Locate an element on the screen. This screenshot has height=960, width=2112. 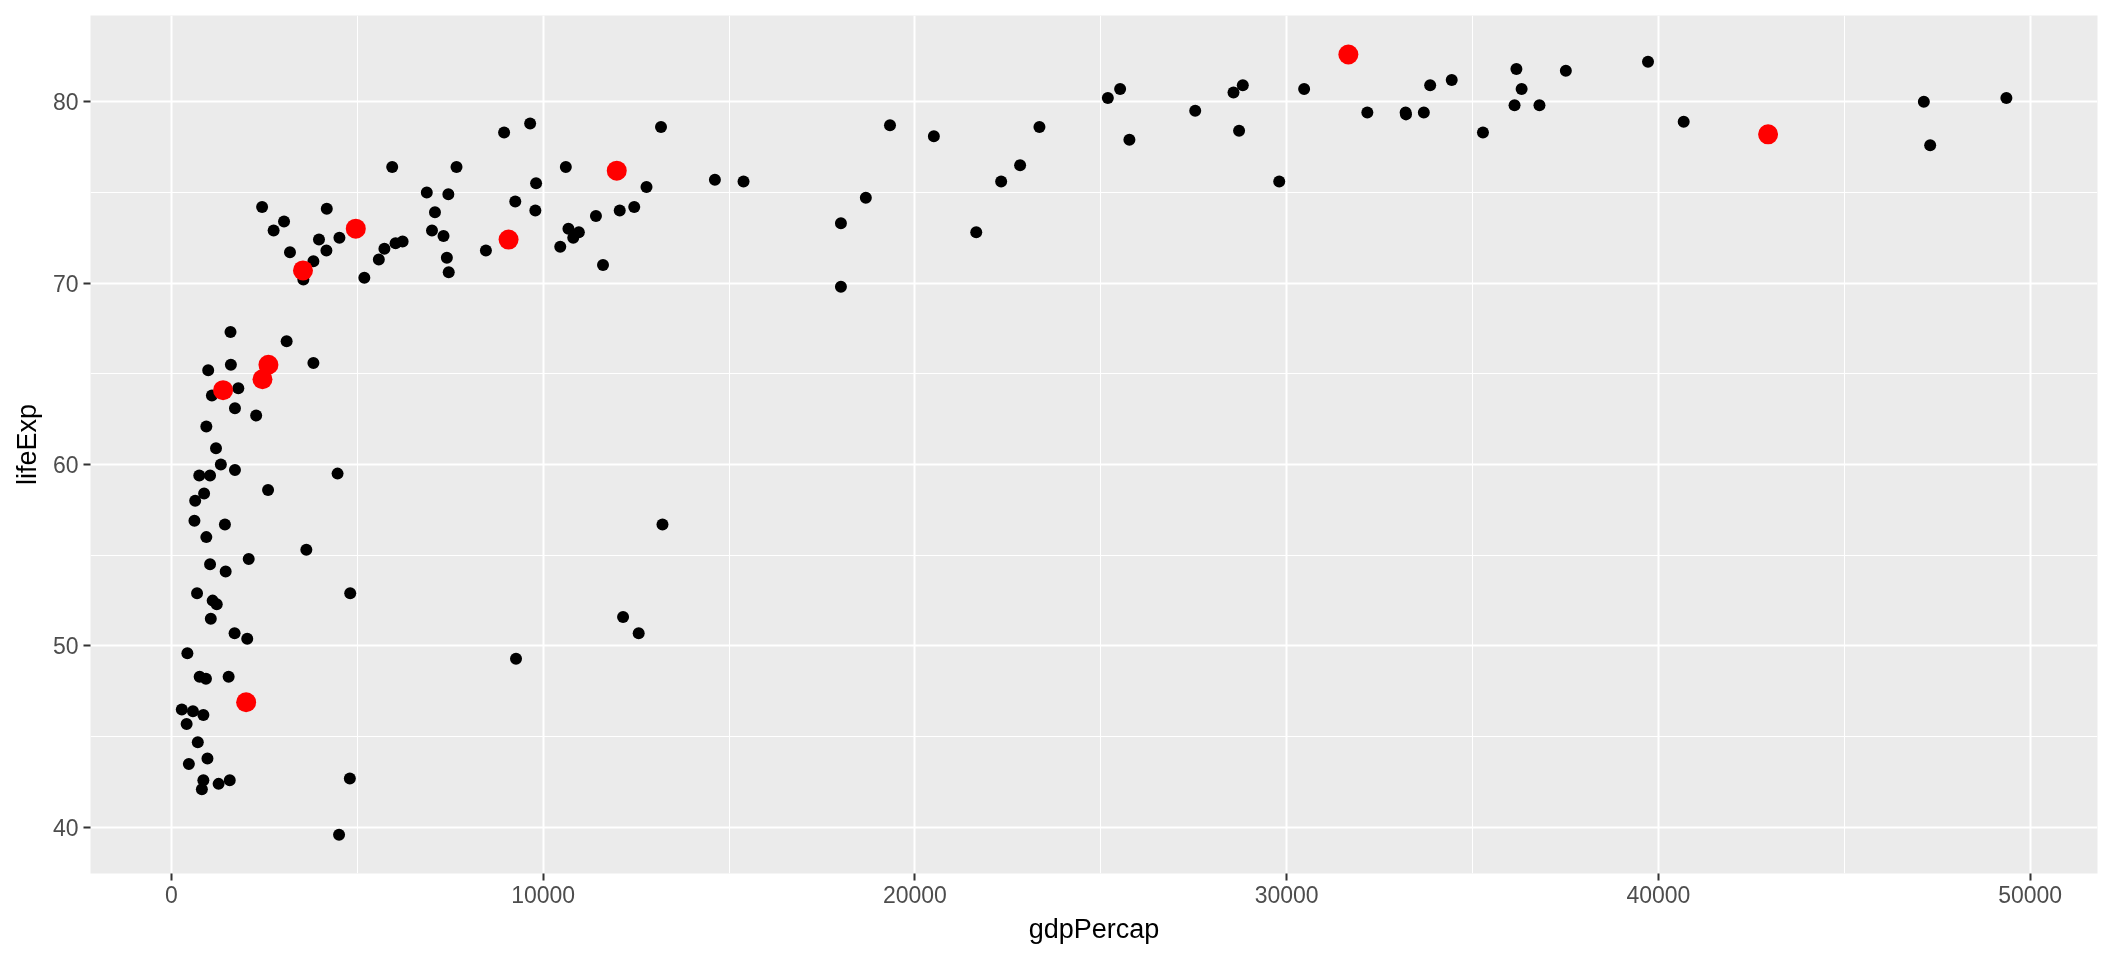
y-tick-label: 80 is located at coordinates (65, 102).